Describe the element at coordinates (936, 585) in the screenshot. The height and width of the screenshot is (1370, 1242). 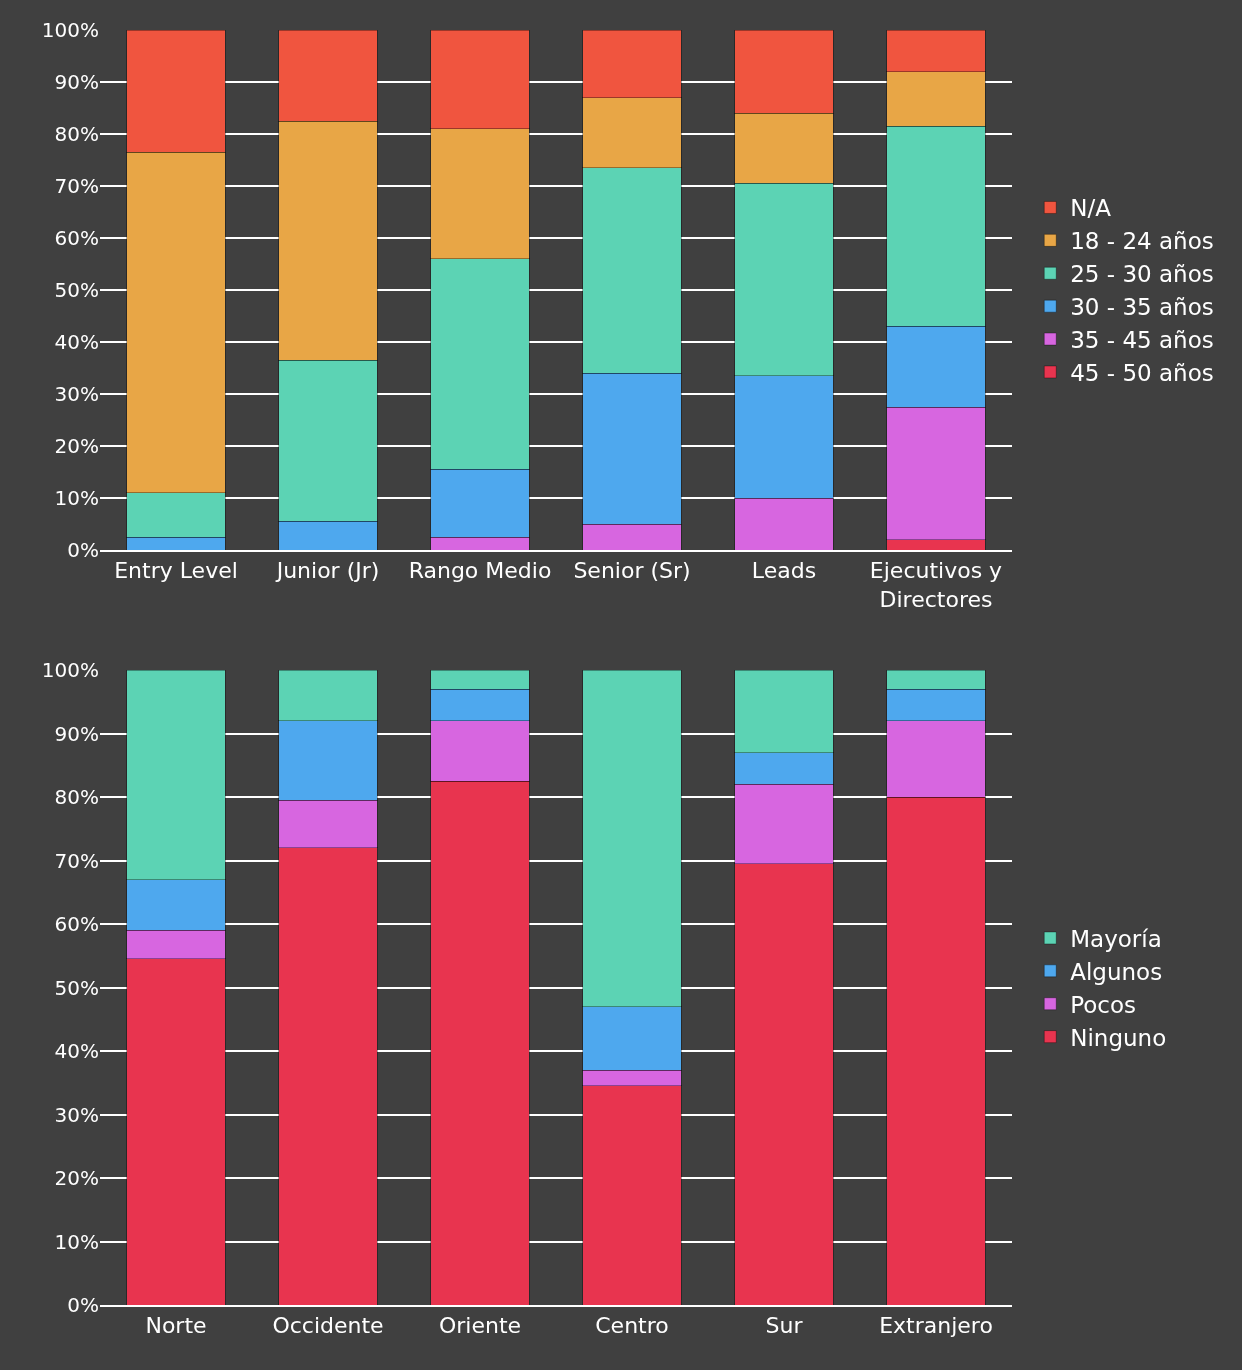
I see `x-tick-label: Ejecutivos y Directores` at that location.